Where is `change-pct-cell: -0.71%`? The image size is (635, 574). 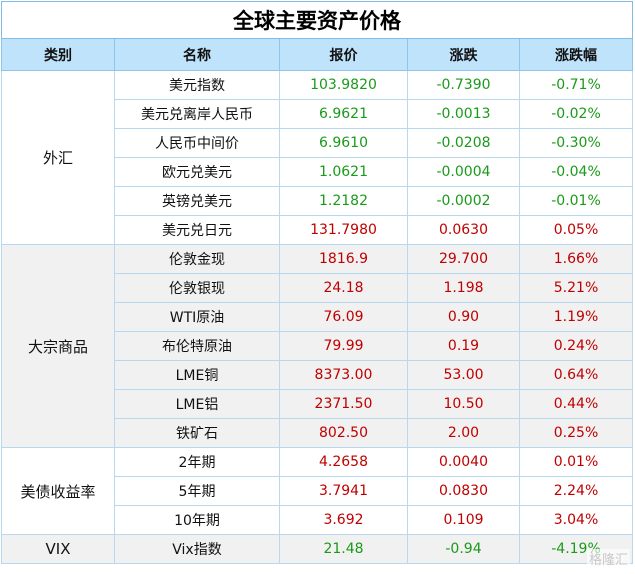 change-pct-cell: -0.71% is located at coordinates (576, 85).